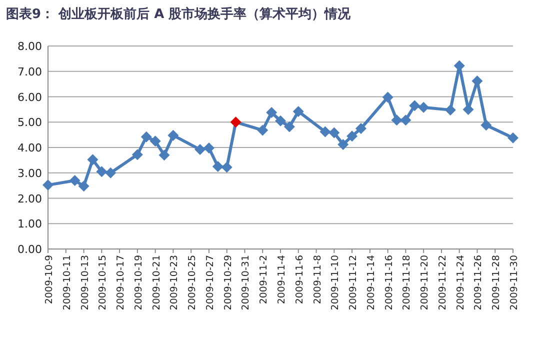 This screenshot has width=554, height=349. Describe the element at coordinates (300, 279) in the screenshot. I see `x-tick-label: 2009-11-6` at that location.